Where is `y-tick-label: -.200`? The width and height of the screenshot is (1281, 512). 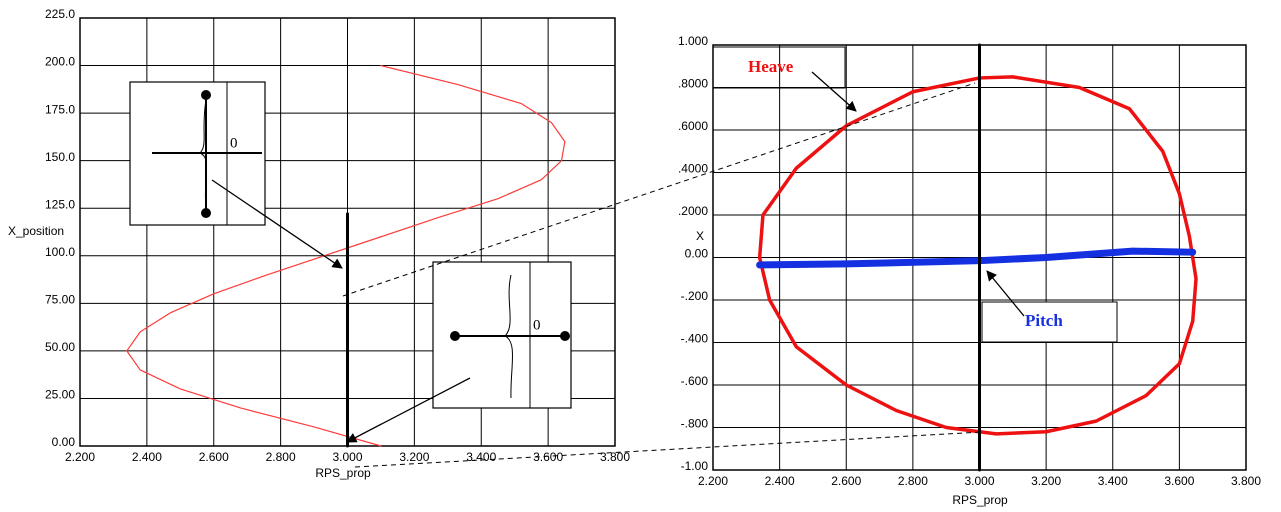 y-tick-label: -.200 is located at coordinates (695, 296).